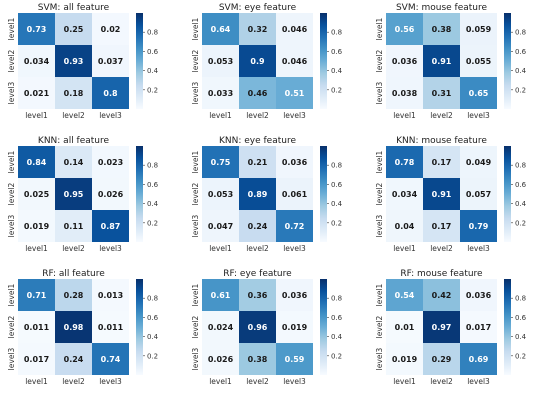 Image resolution: width=550 pixels, height=404 pixels. Describe the element at coordinates (479, 226) in the screenshot. I see `cell-value-label: 0.79` at that location.